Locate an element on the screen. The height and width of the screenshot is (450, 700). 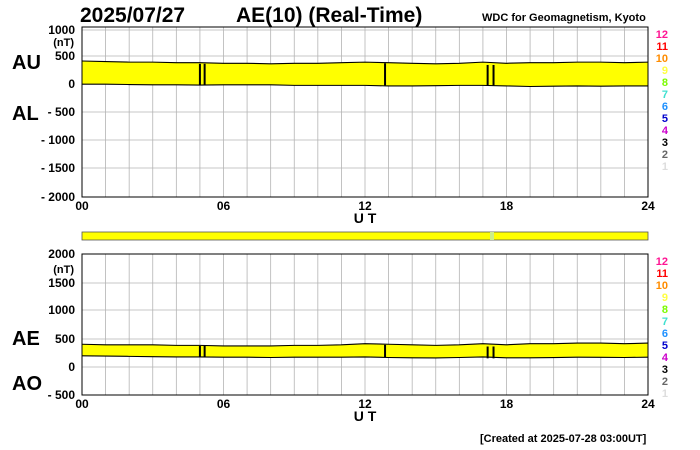
series-line-au is located at coordinates (365, 62).